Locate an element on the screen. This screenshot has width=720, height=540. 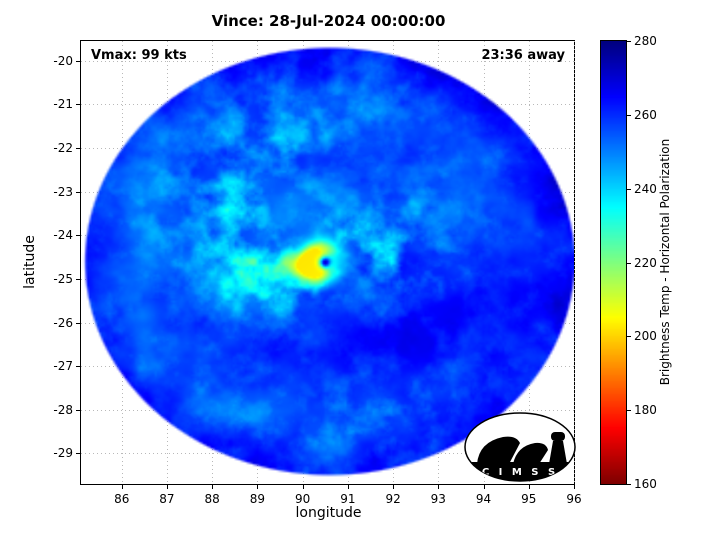
y-tick-label: -25 is located at coordinates (63, 278).